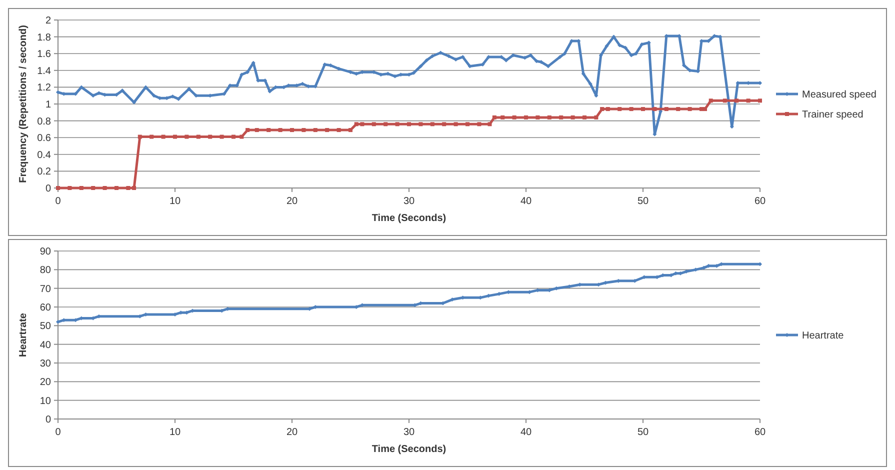 The image size is (895, 470). What do you see at coordinates (839, 95) in the screenshot?
I see `legend-label: Measured speed` at bounding box center [839, 95].